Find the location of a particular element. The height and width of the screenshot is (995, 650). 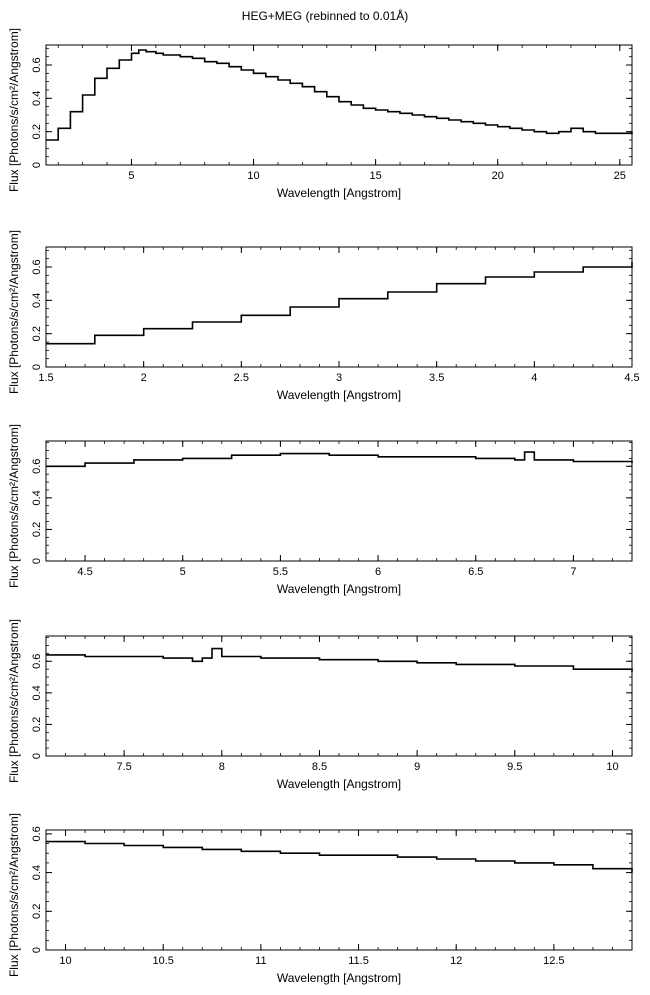

x-tick-label: 12 is located at coordinates (456, 961).